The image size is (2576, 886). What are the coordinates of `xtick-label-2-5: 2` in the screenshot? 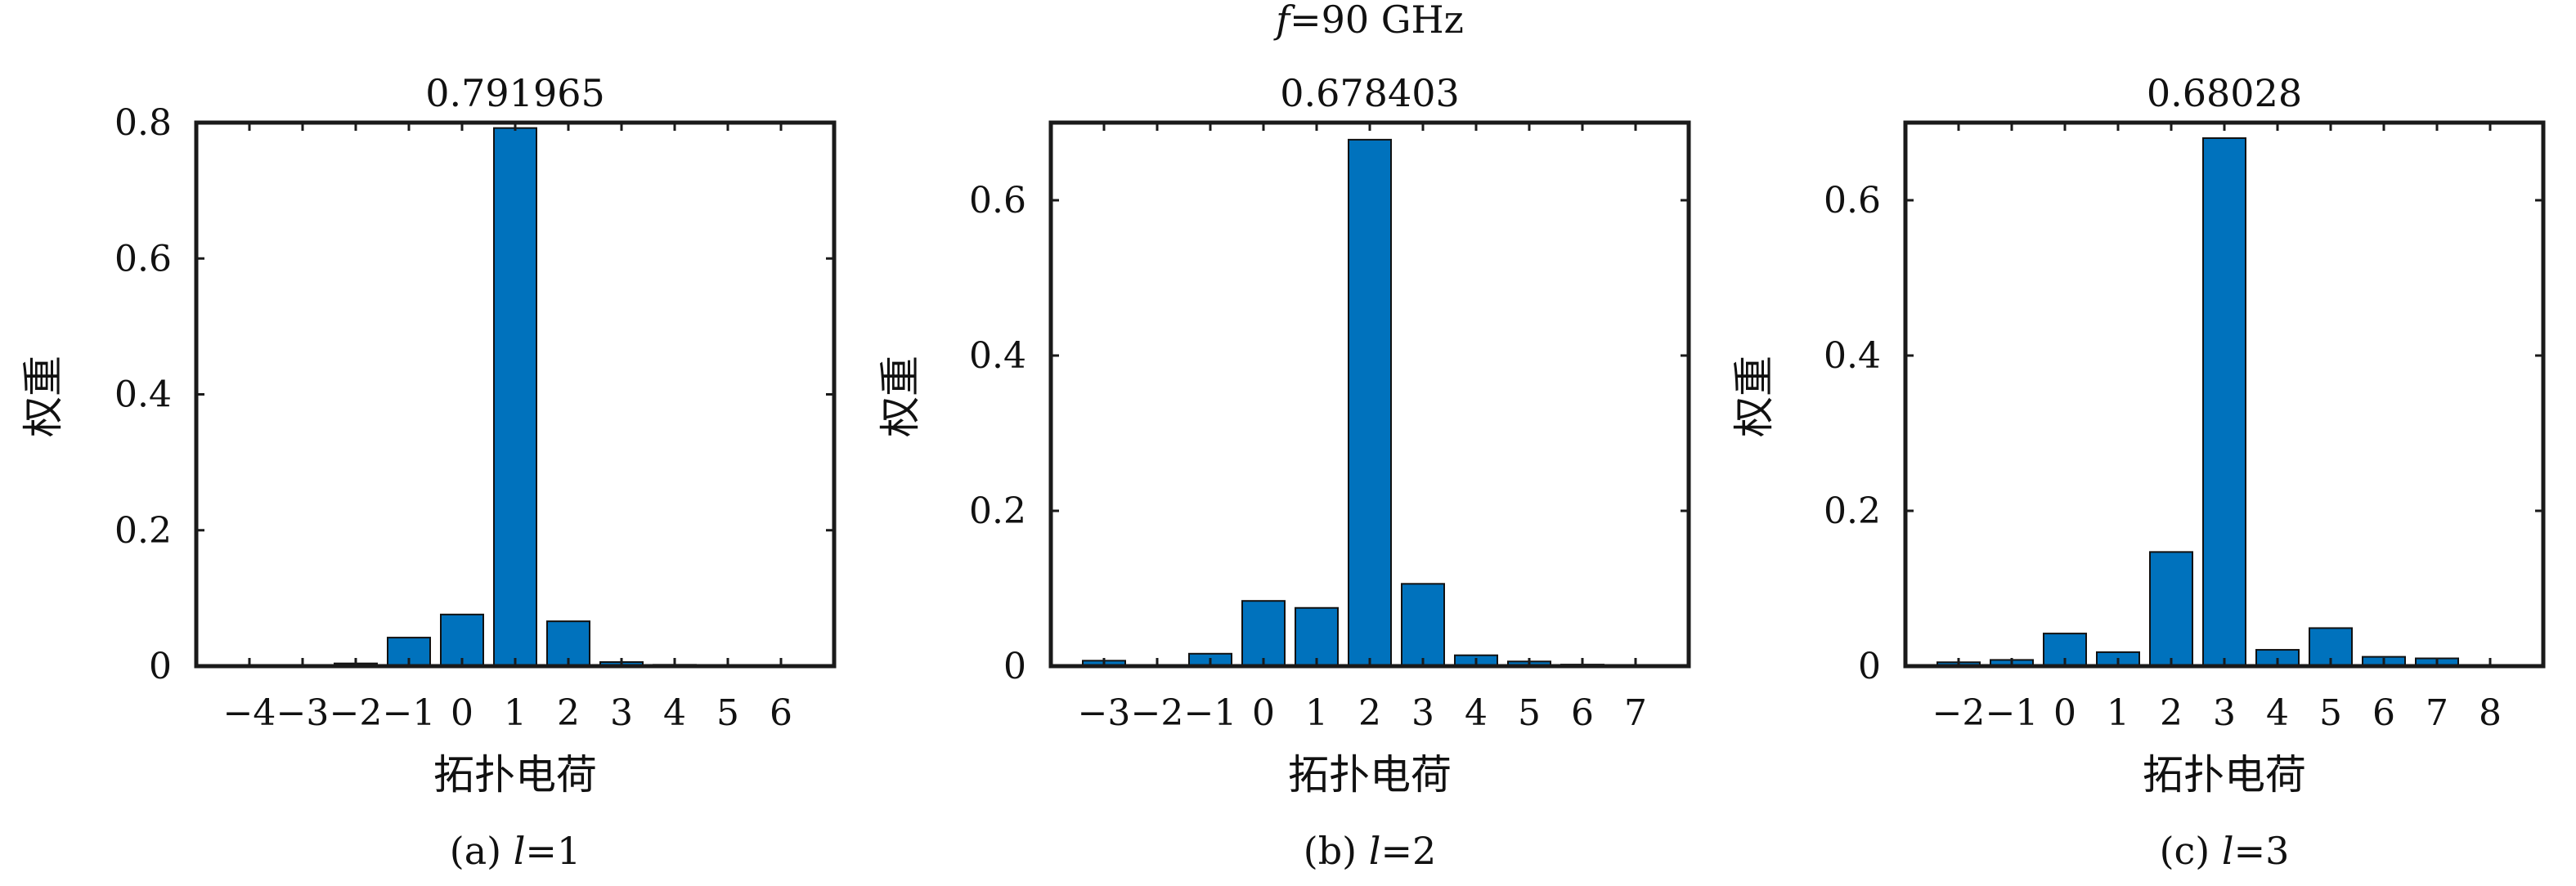 It's located at (1369, 713).